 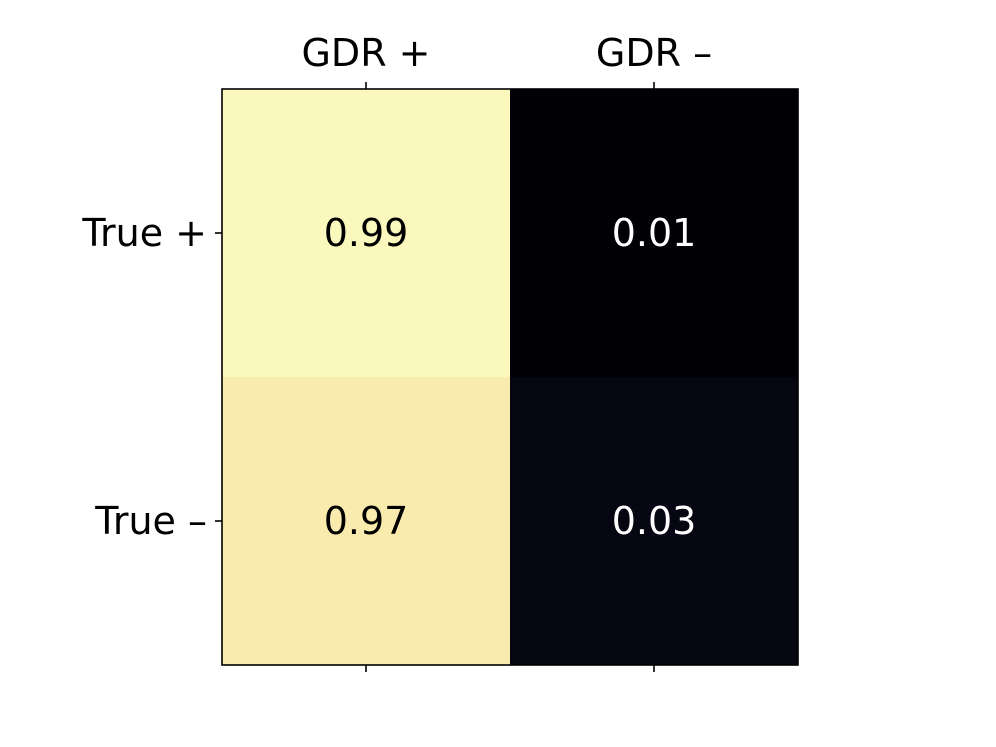 I want to click on heatmap-cell-r1-c1, so click(x=654, y=521).